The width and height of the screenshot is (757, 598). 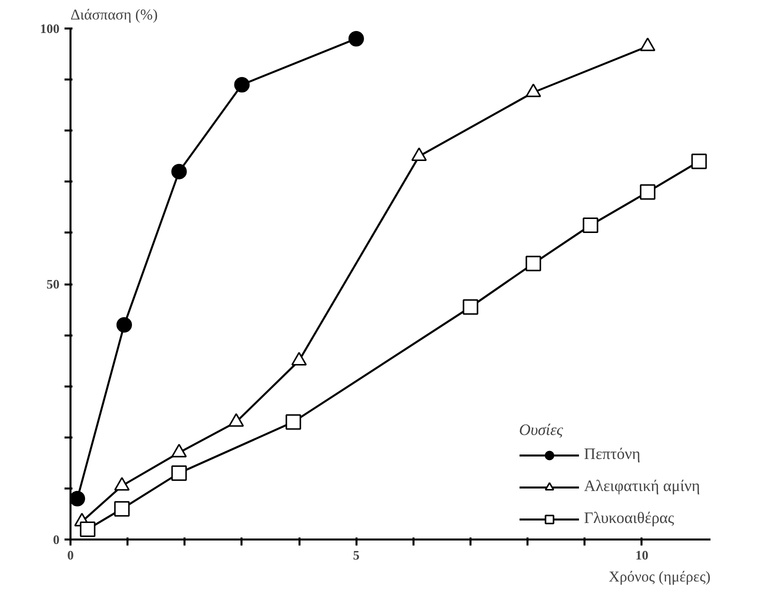 What do you see at coordinates (53, 284) in the screenshot?
I see `y-tick-label: 50` at bounding box center [53, 284].